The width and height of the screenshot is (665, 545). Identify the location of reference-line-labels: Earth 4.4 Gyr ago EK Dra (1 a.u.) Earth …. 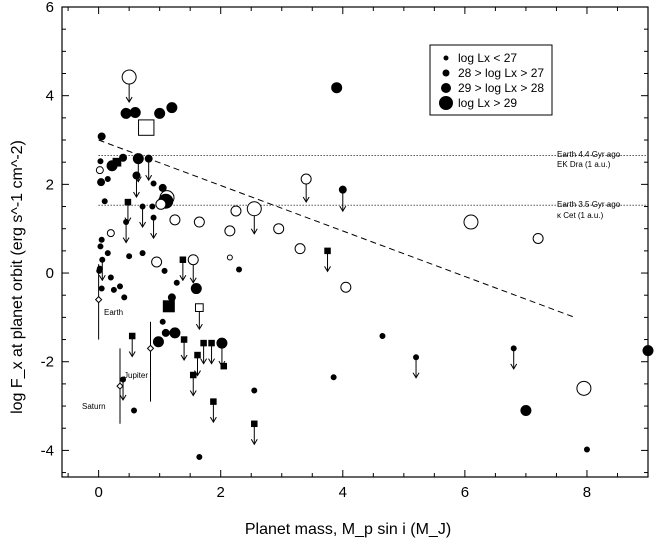
(589, 185).